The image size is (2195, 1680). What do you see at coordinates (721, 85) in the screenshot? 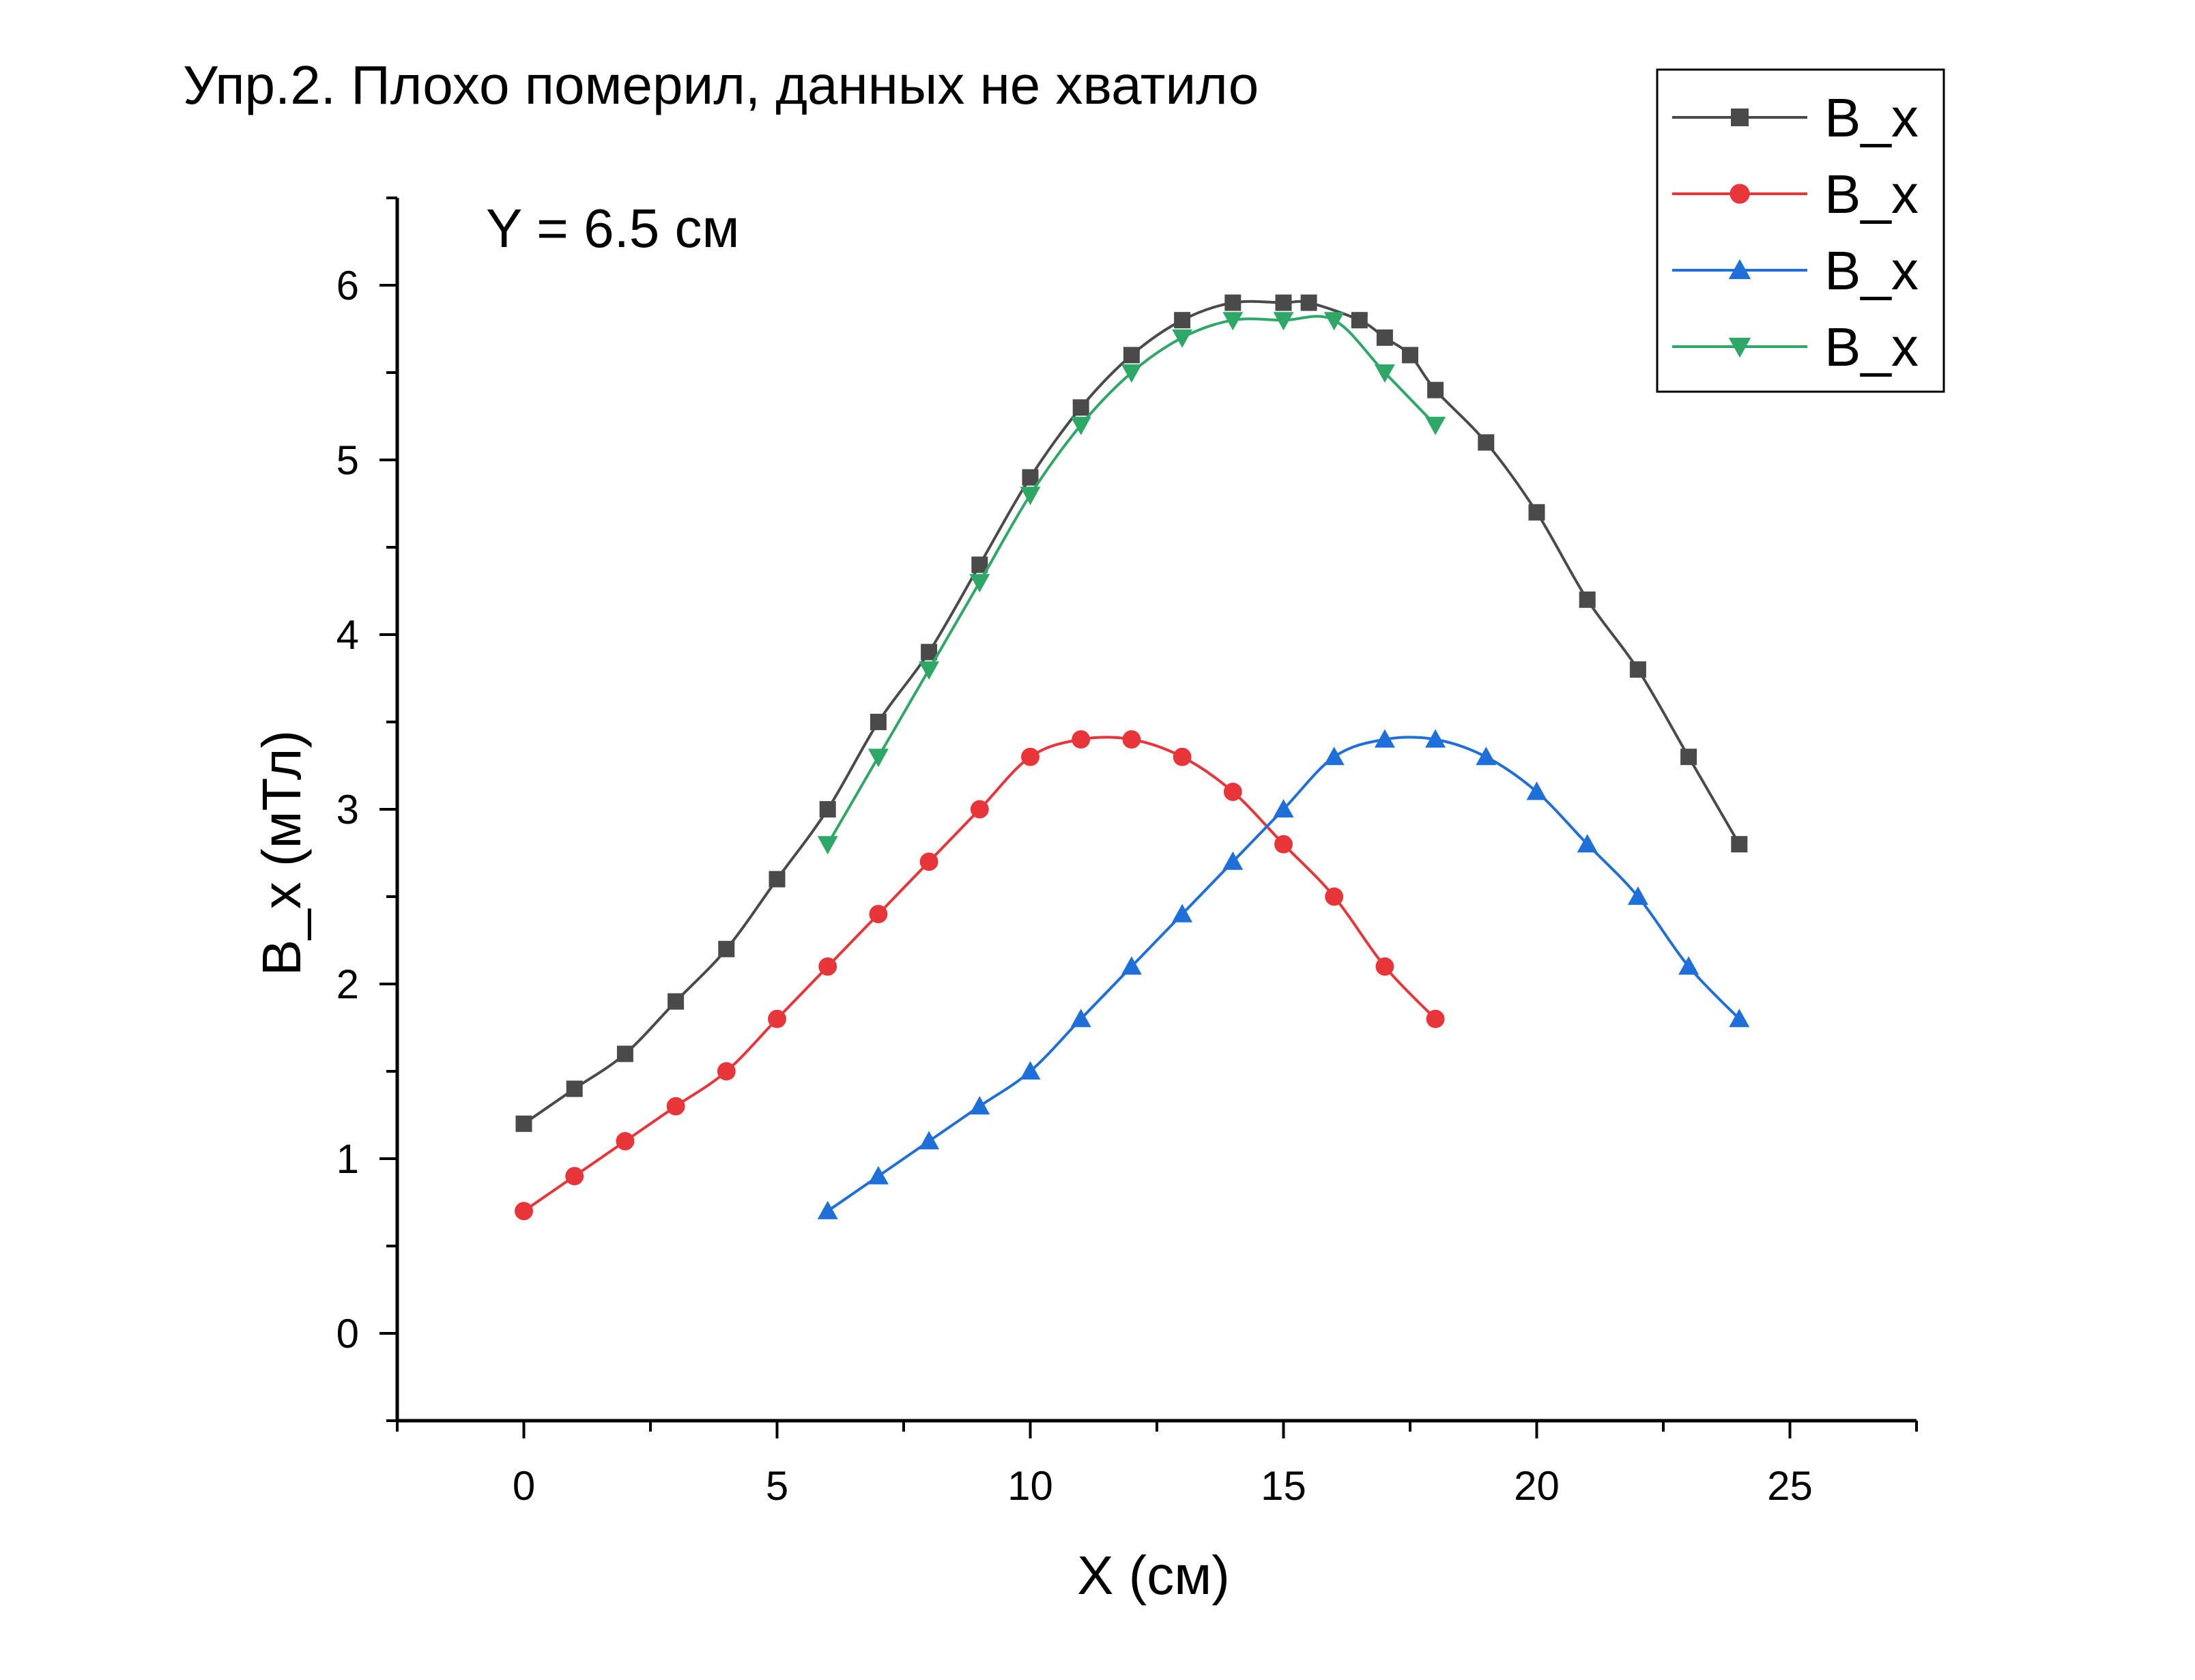
I see `chart-title: Упр.2. Плохо померил, данных не хватило` at bounding box center [721, 85].